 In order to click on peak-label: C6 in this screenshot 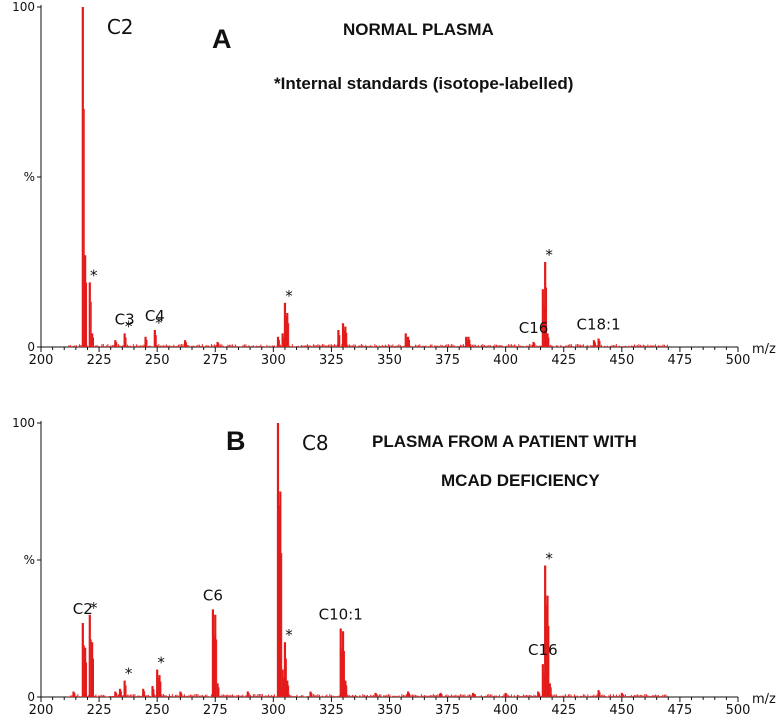, I will do `click(213, 595)`.